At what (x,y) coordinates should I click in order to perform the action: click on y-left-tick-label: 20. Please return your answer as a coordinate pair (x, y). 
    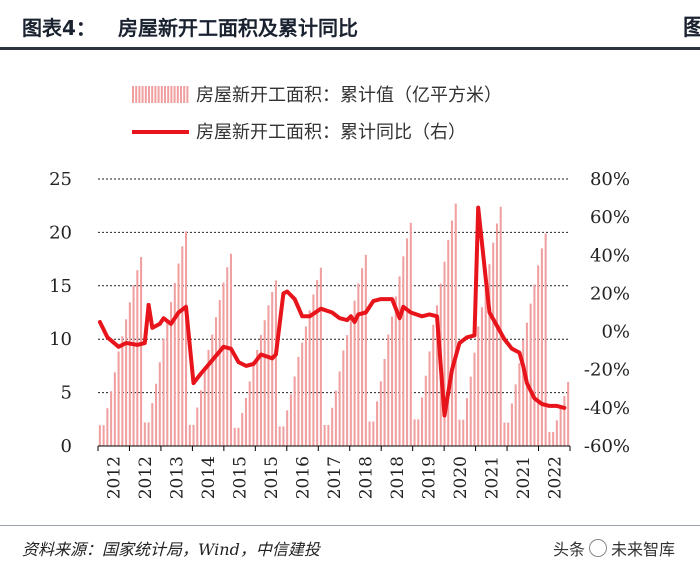
    Looking at the image, I should click on (60, 232).